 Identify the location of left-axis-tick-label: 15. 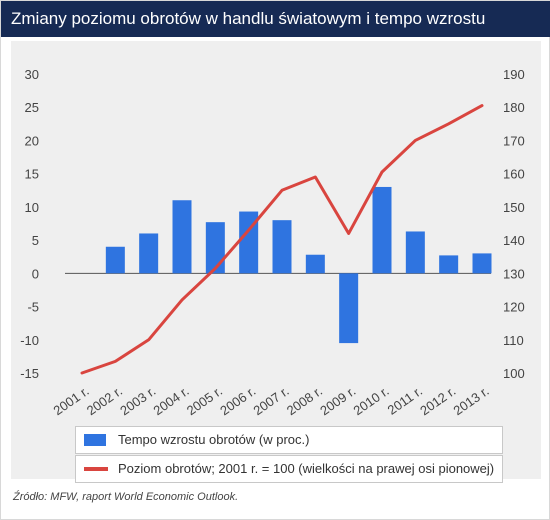
(32, 174).